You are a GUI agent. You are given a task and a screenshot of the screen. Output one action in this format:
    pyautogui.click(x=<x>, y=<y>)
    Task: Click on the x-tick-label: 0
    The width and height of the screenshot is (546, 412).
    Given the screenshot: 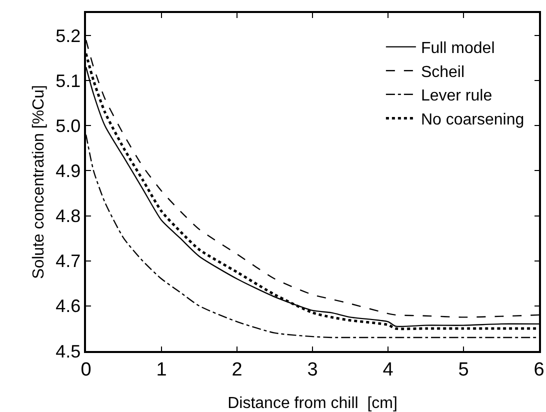 What is the action you would take?
    pyautogui.click(x=86, y=370)
    